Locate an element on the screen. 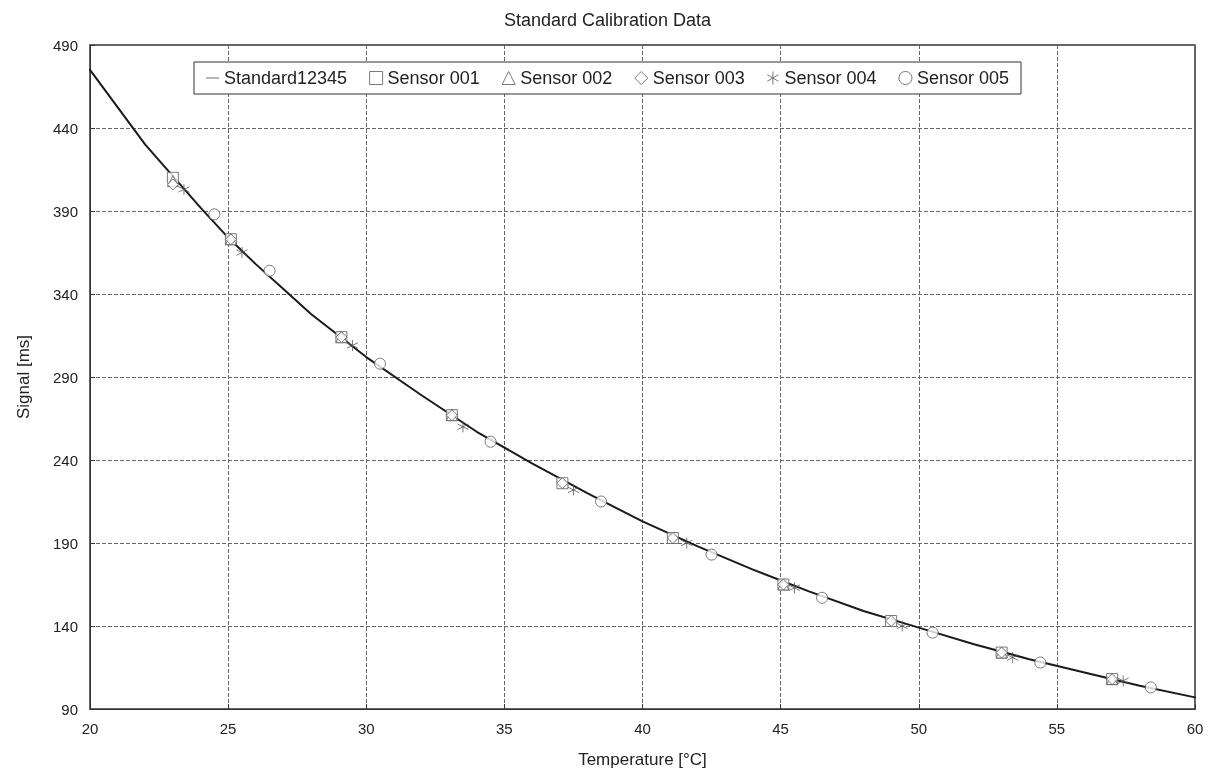 The width and height of the screenshot is (1215, 783). x-tick-label: 30 is located at coordinates (366, 728).